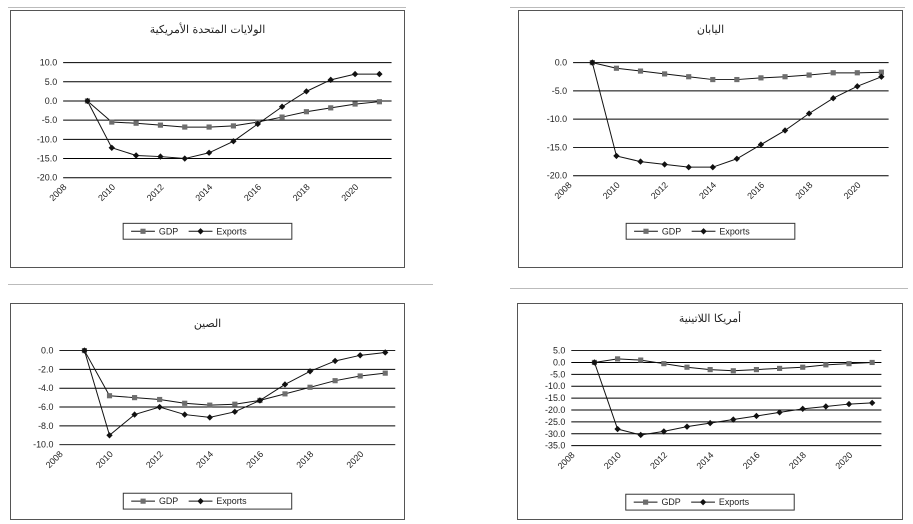  I want to click on chart-title: أمريكا اللاتينية, so click(710, 318).